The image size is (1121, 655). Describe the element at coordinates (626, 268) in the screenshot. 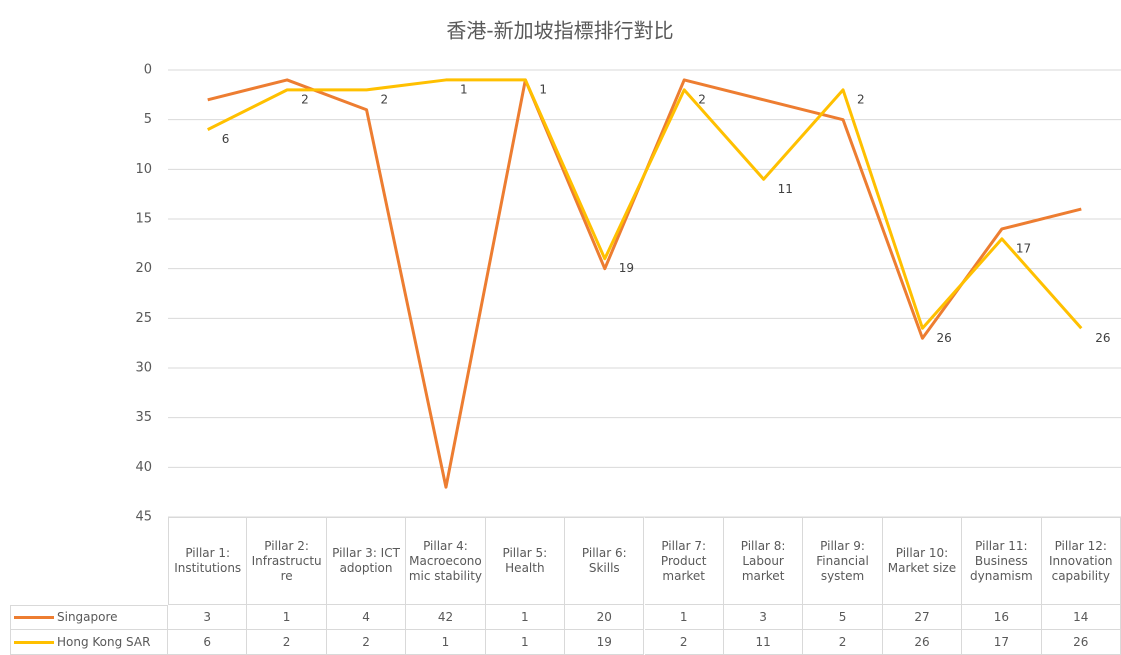

I see `data-label: 19` at that location.